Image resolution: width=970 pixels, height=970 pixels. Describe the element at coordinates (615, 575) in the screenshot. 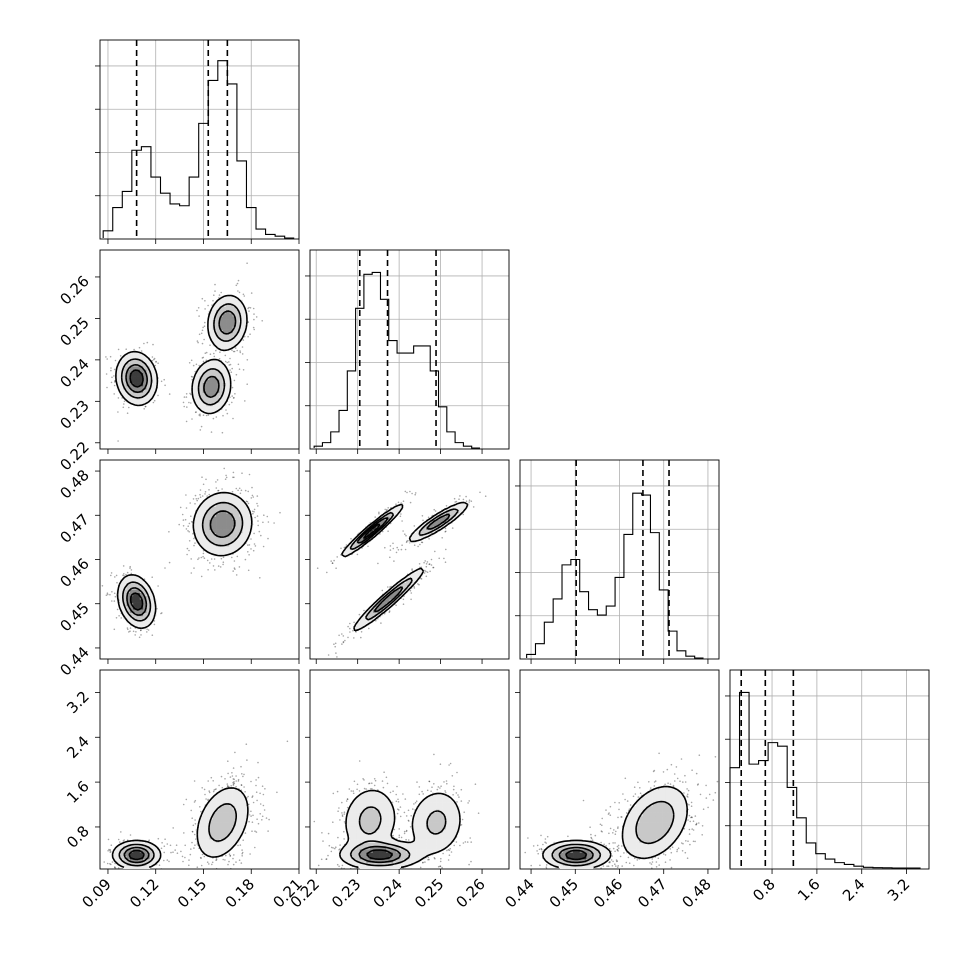

I see `histogram-step` at that location.